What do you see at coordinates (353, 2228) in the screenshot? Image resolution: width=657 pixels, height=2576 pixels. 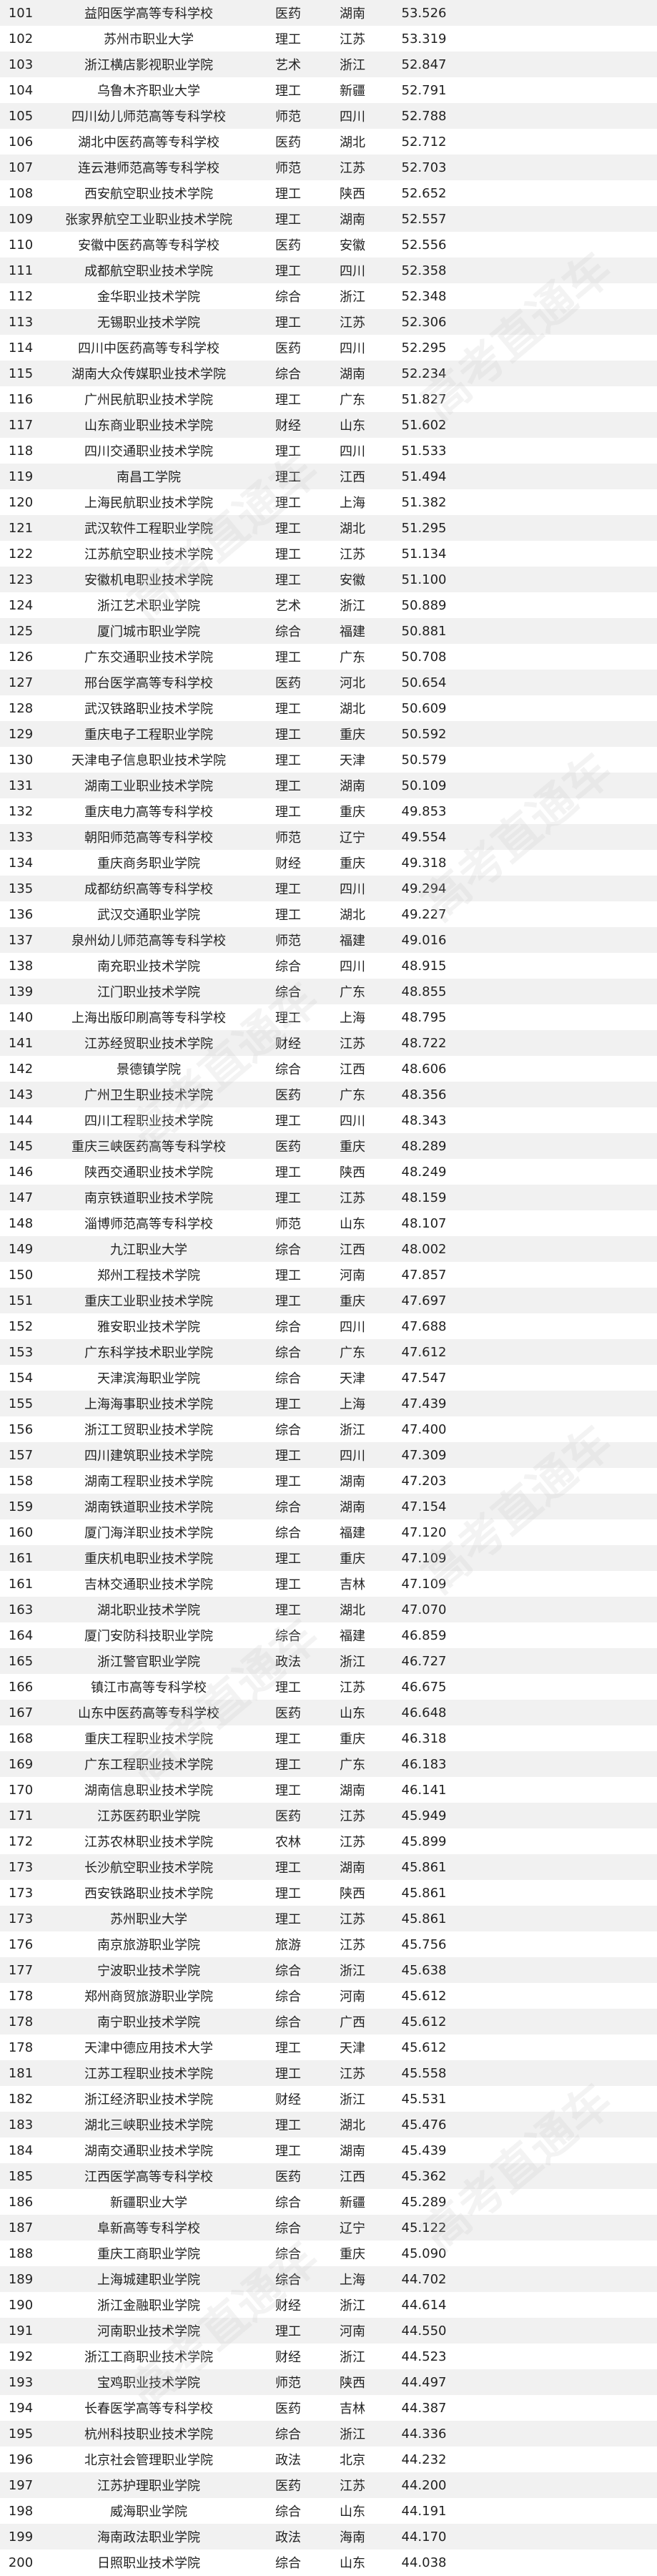 I see `province-cell: 辽宁` at bounding box center [353, 2228].